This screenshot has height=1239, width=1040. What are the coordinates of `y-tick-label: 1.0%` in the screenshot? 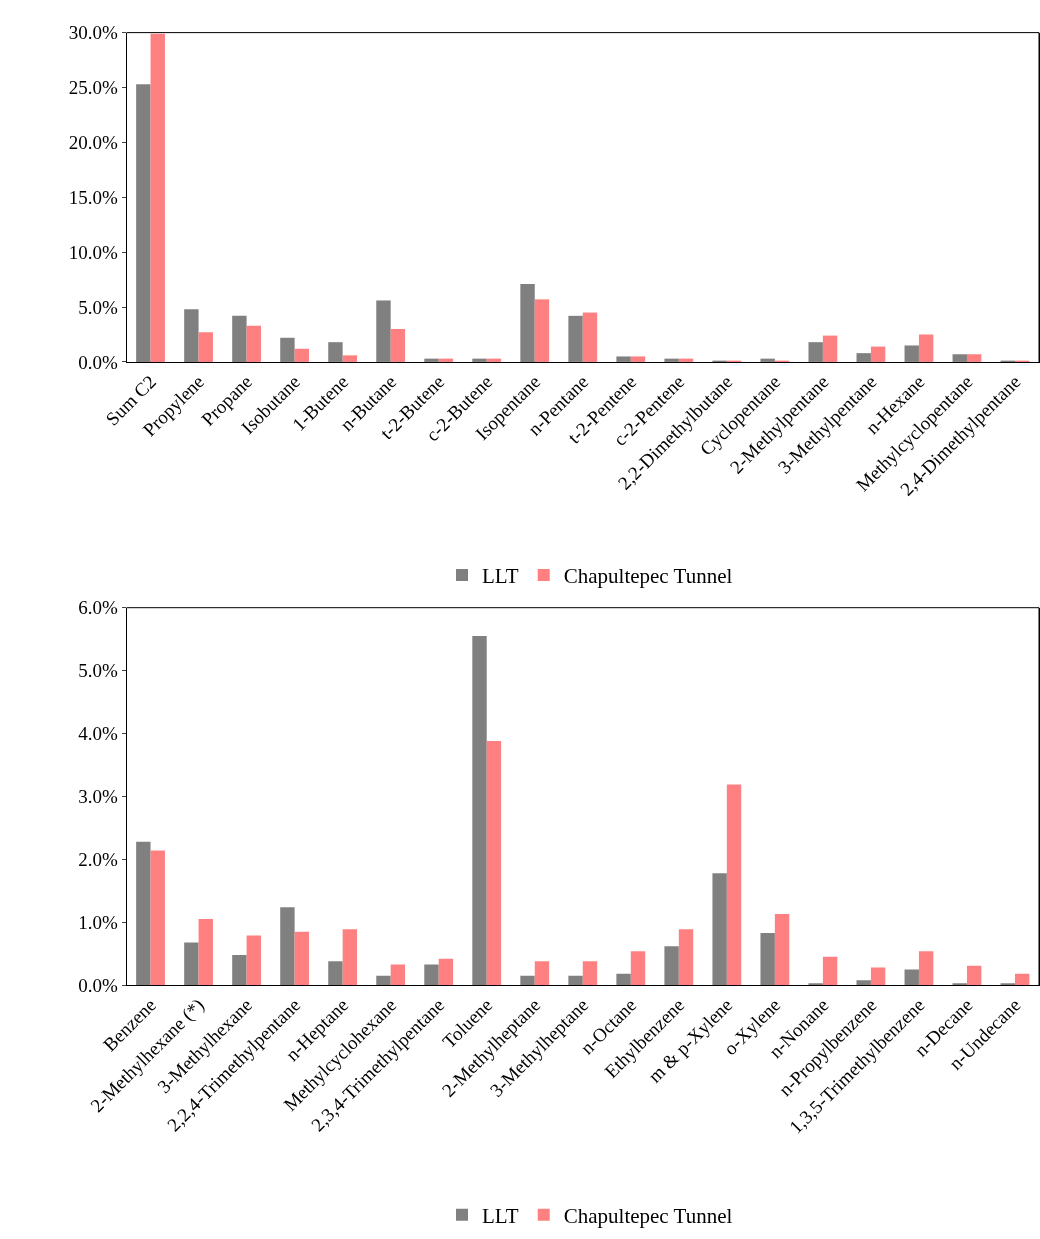 It's located at (98, 922).